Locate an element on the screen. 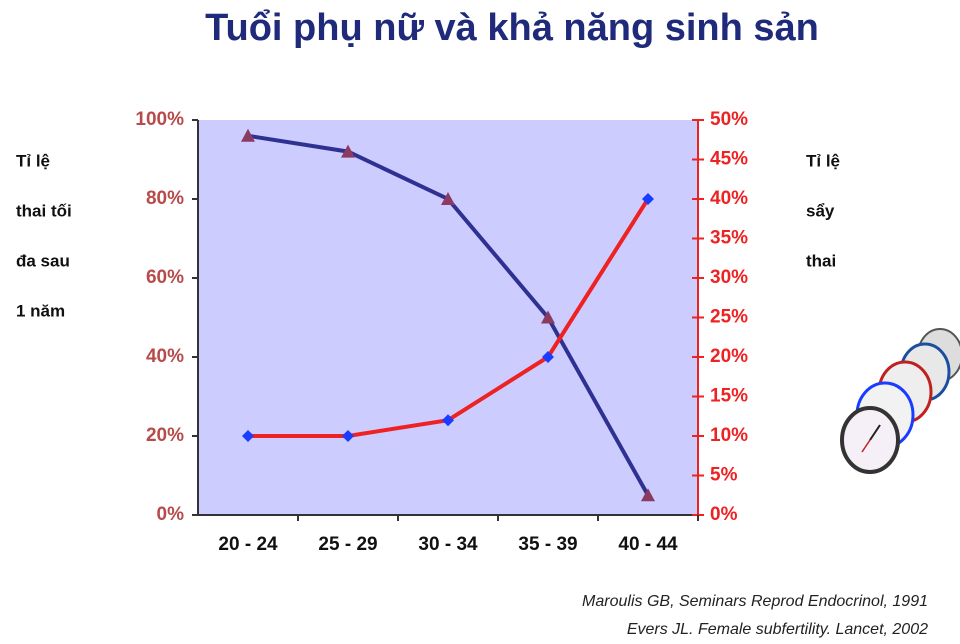  y-tick-label: 40% is located at coordinates (165, 356).